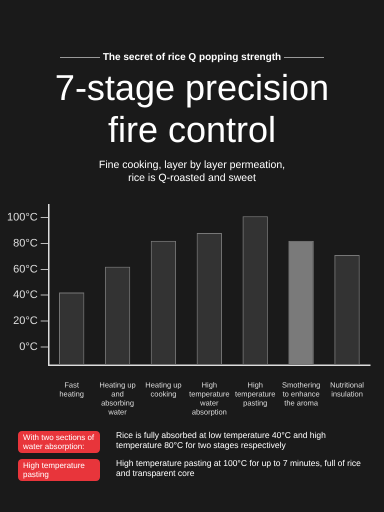 The width and height of the screenshot is (384, 512). Describe the element at coordinates (192, 57) in the screenshot. I see `text: The secret of rice Q popping strength` at that location.